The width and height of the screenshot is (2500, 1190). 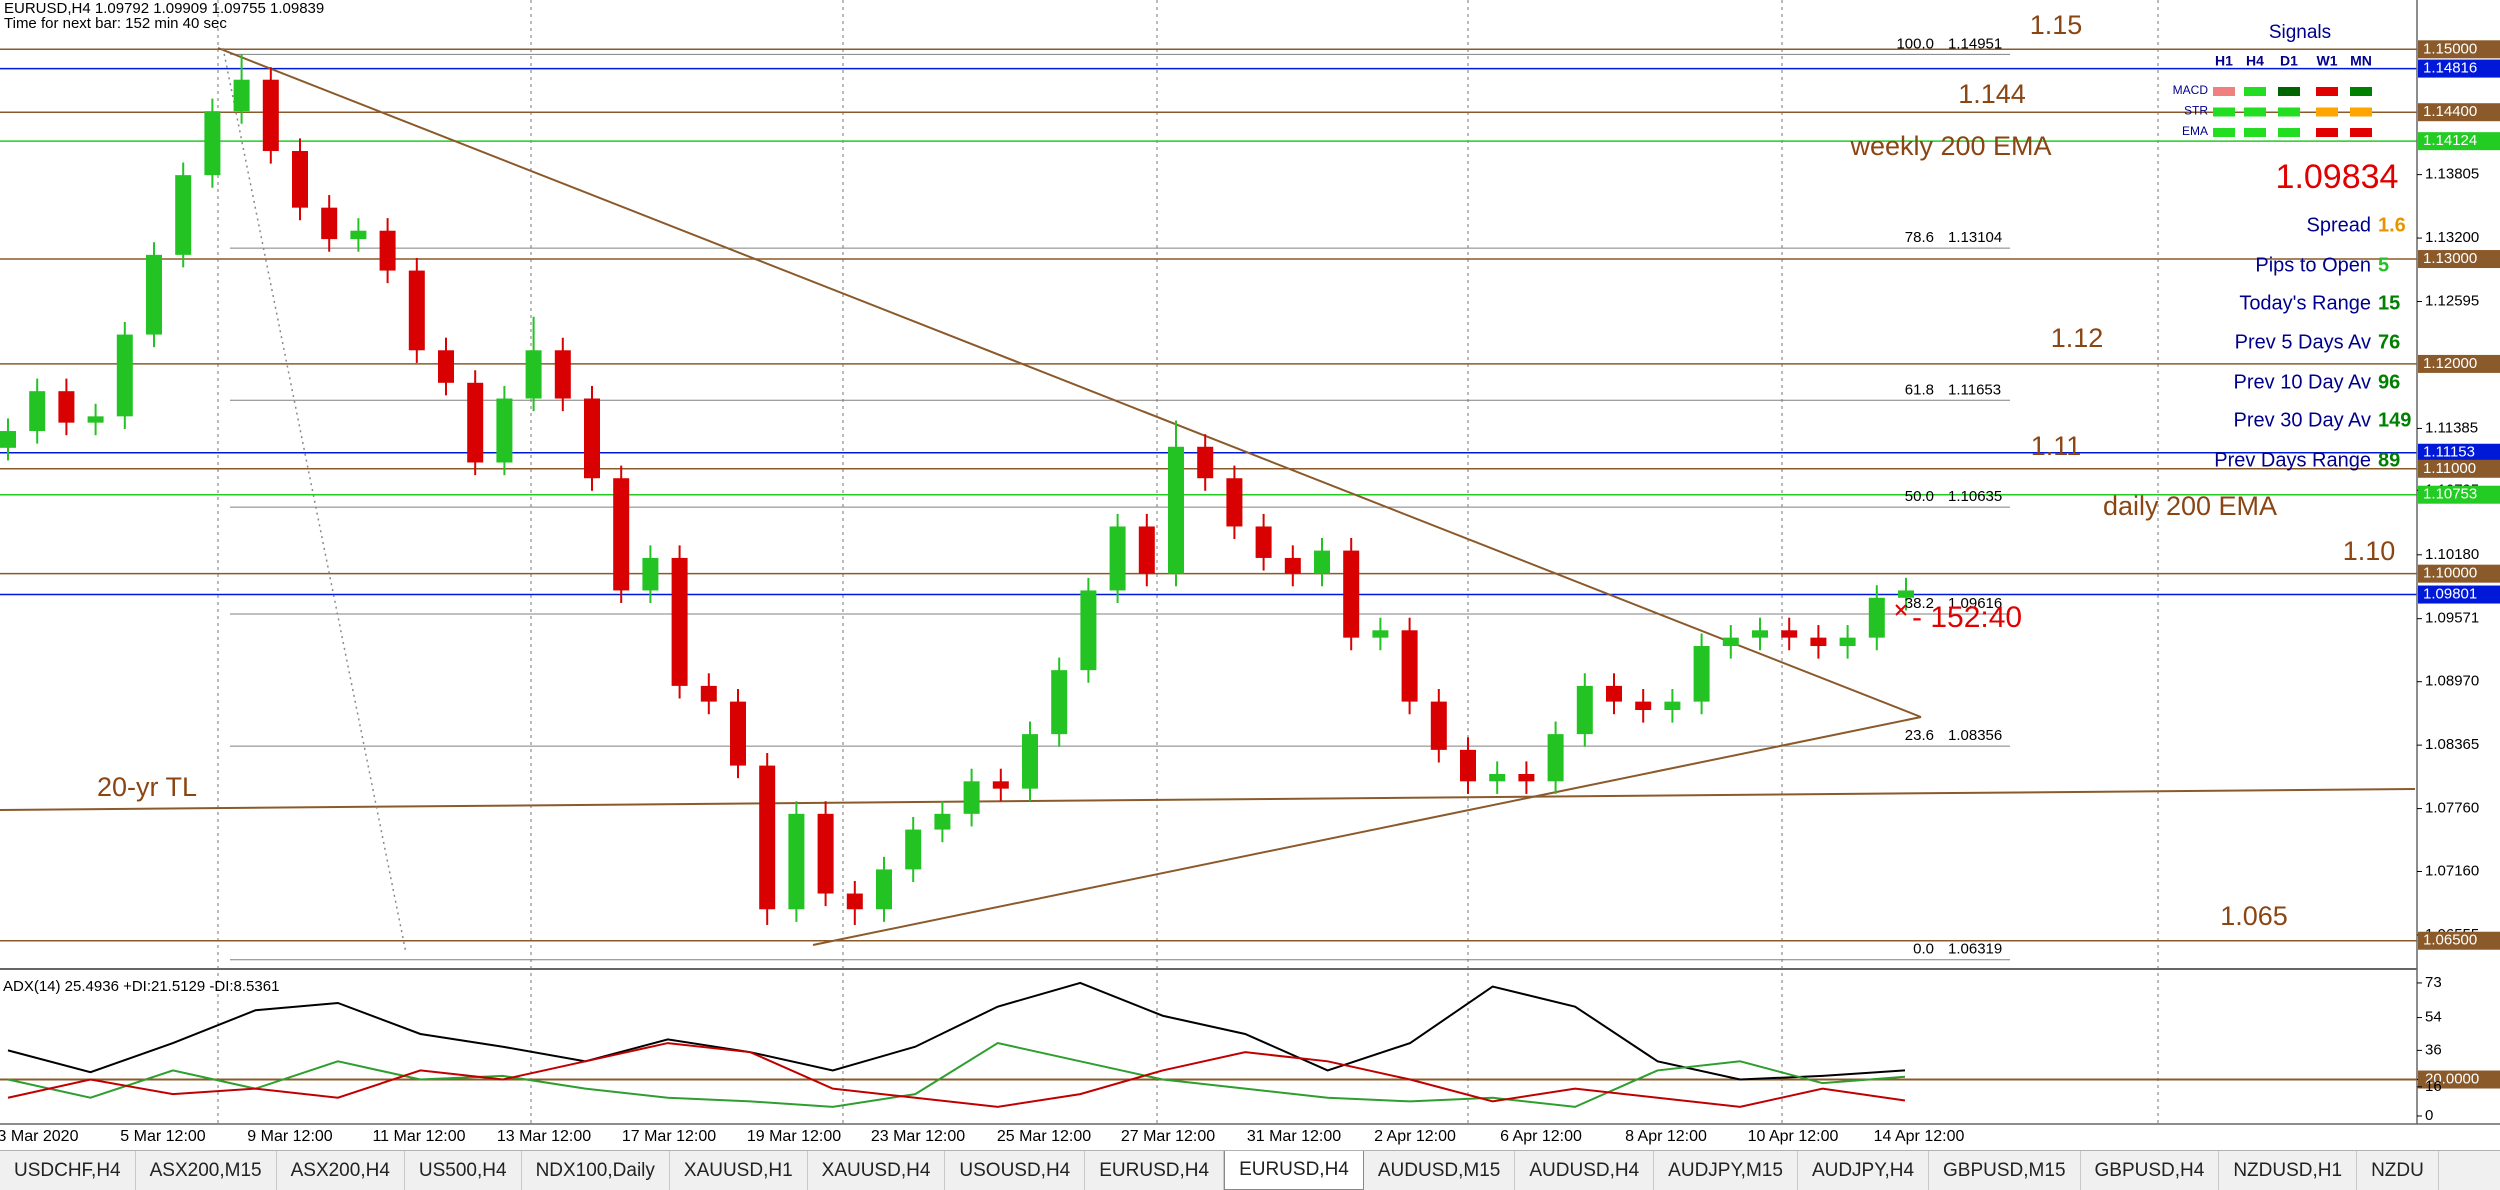 I want to click on tab: NZDUSD,H1, so click(x=2288, y=1170).